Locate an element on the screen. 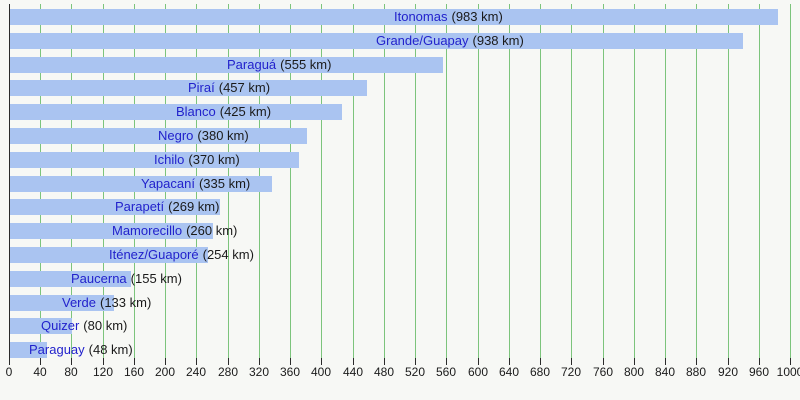 The height and width of the screenshot is (400, 800). bar-row: Paraguay (48 km) is located at coordinates (402, 350).